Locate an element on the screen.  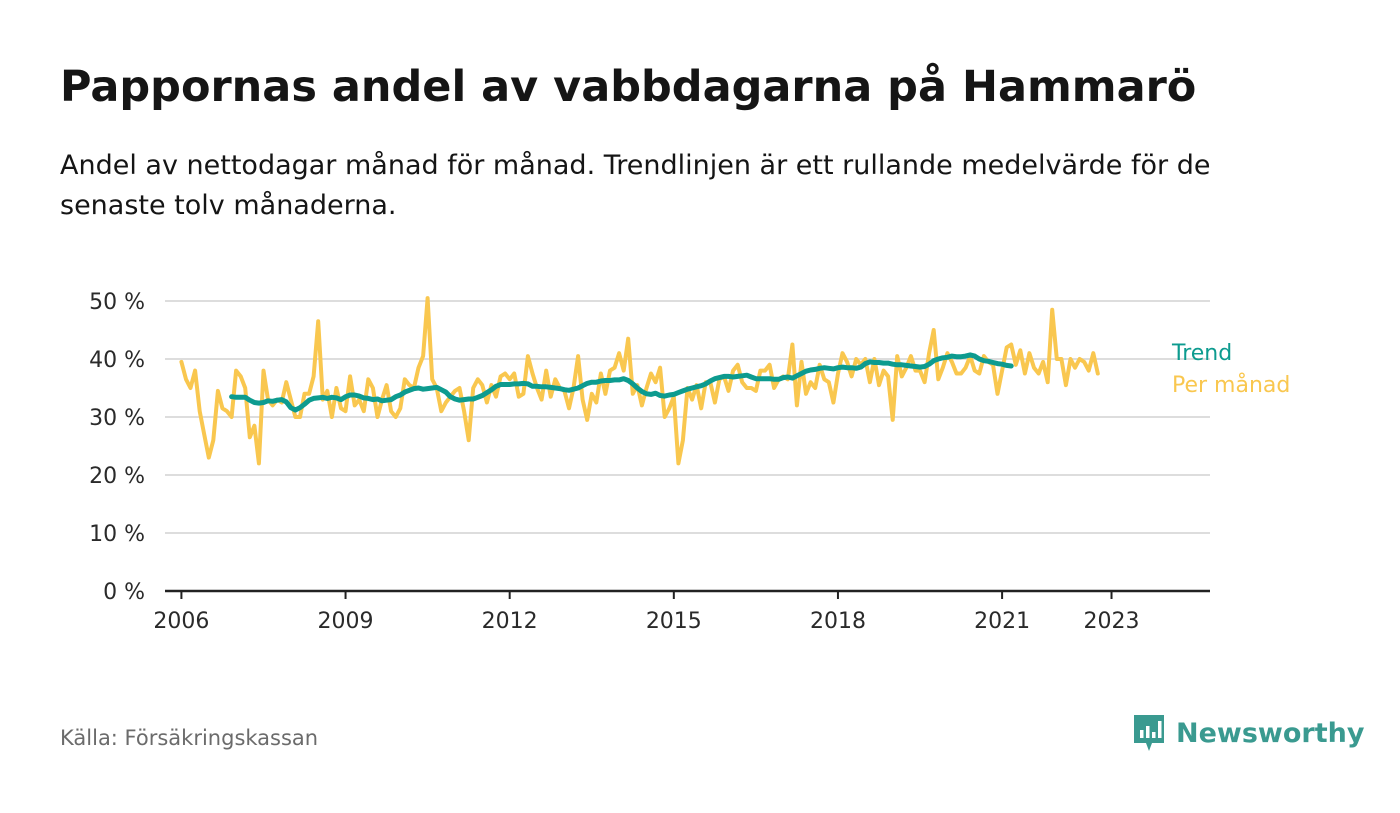
x-tick-label: 2009 is located at coordinates (346, 621).